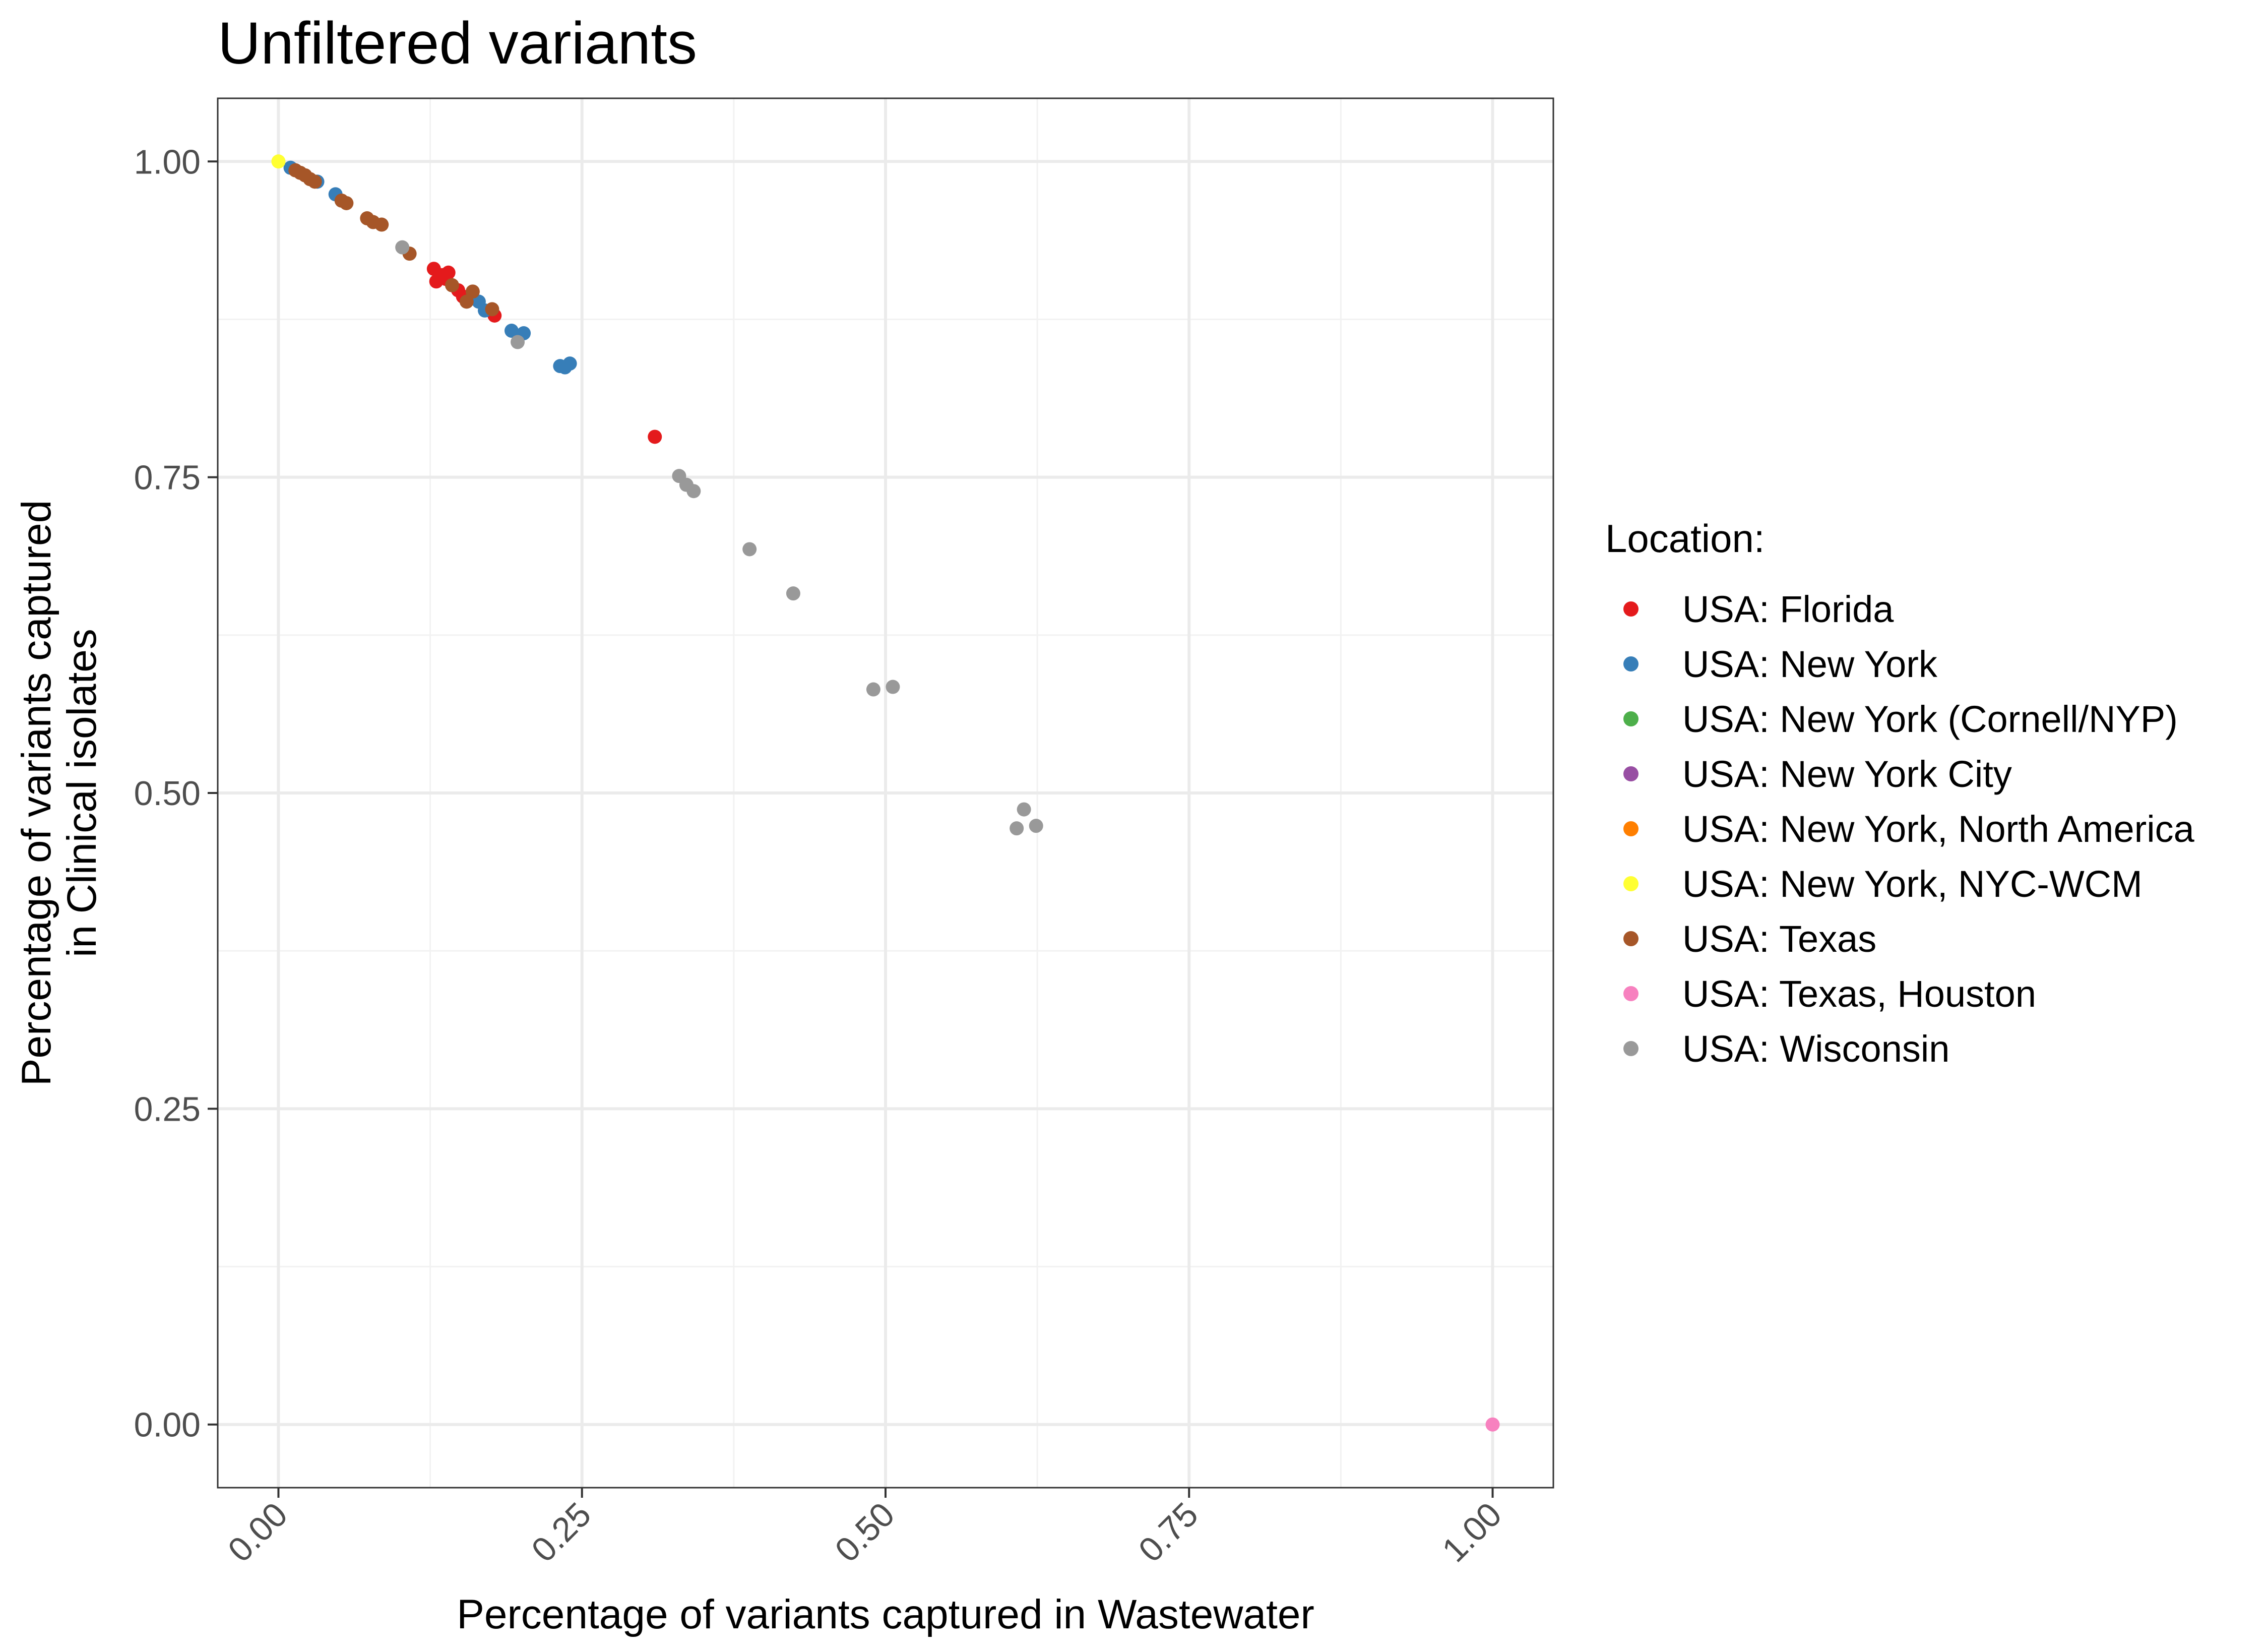 Image resolution: width=2268 pixels, height=1651 pixels. I want to click on legend-item-usa-wisconsin: USA: Wisconsin, so click(1786, 1049).